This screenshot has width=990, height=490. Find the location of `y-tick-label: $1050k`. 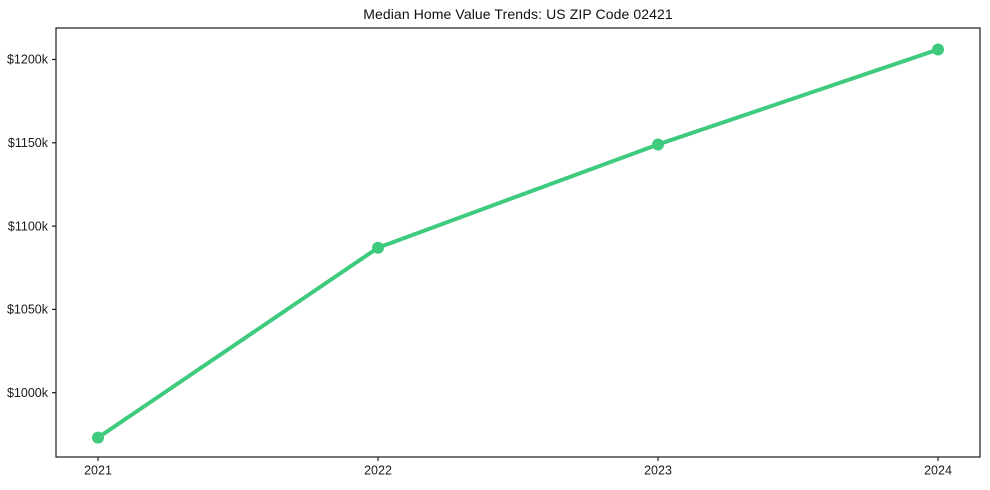

y-tick-label: $1050k is located at coordinates (28, 310).